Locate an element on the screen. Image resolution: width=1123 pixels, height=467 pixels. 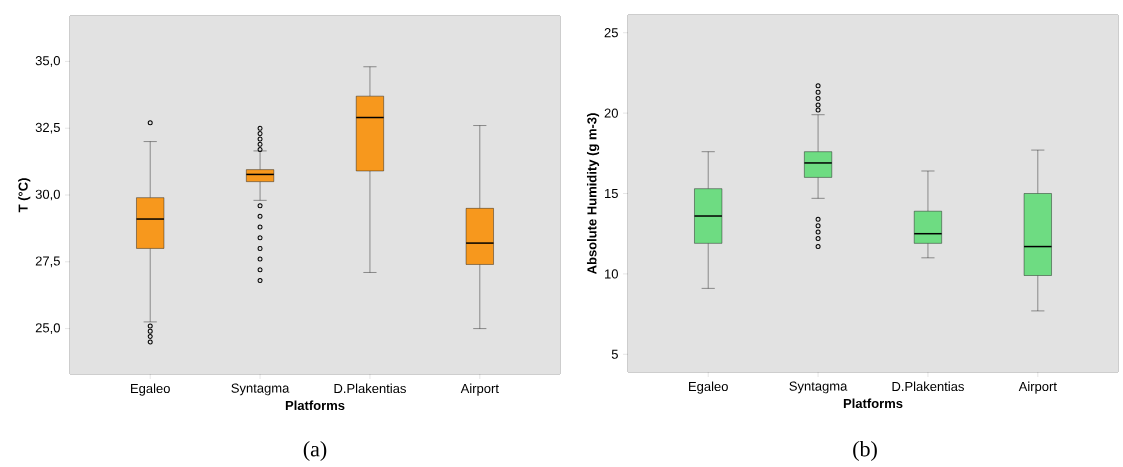
y-tick-label: 10 is located at coordinates (611, 274).